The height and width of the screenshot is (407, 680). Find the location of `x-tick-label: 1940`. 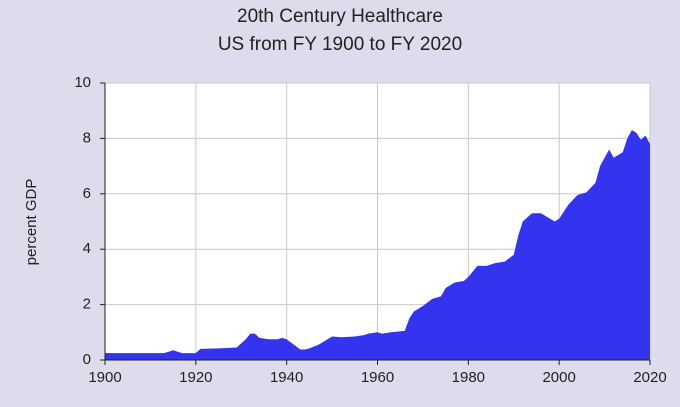

x-tick-label: 1940 is located at coordinates (286, 377).